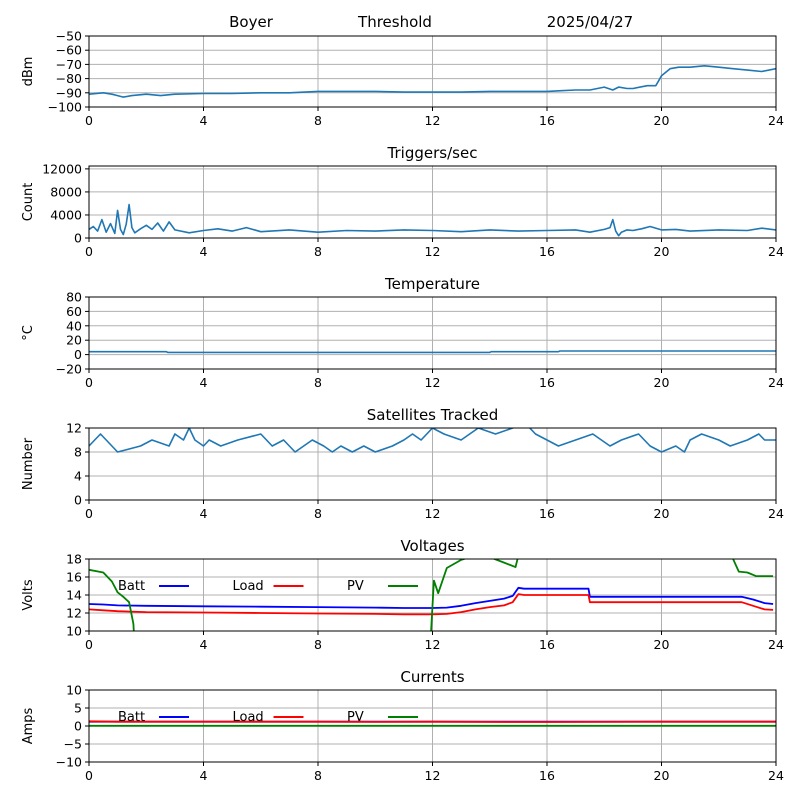  I want to click on y-tick-label: 12000, so click(62, 168).